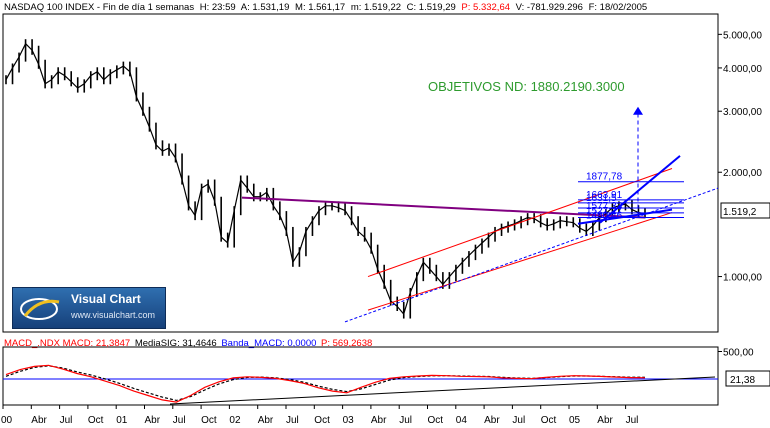 The image size is (770, 428). What do you see at coordinates (320, 7) in the screenshot?
I see `header-m: M: 1.561,17` at bounding box center [320, 7].